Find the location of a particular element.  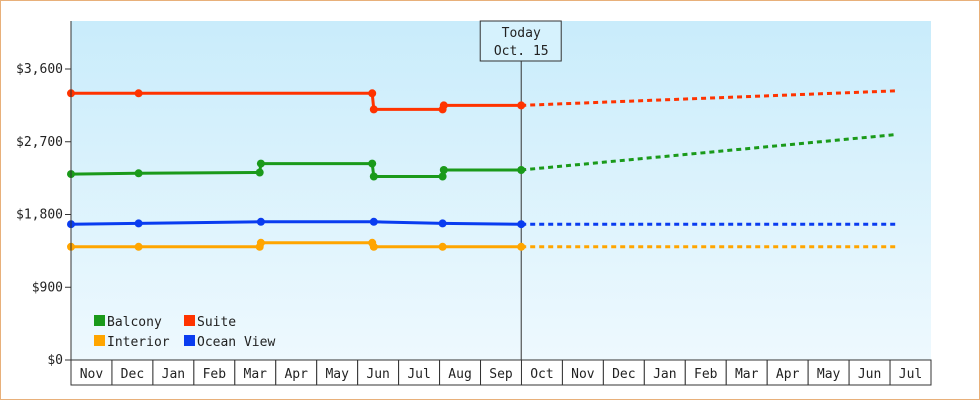

y-tick-label: $0 is located at coordinates (55, 360).